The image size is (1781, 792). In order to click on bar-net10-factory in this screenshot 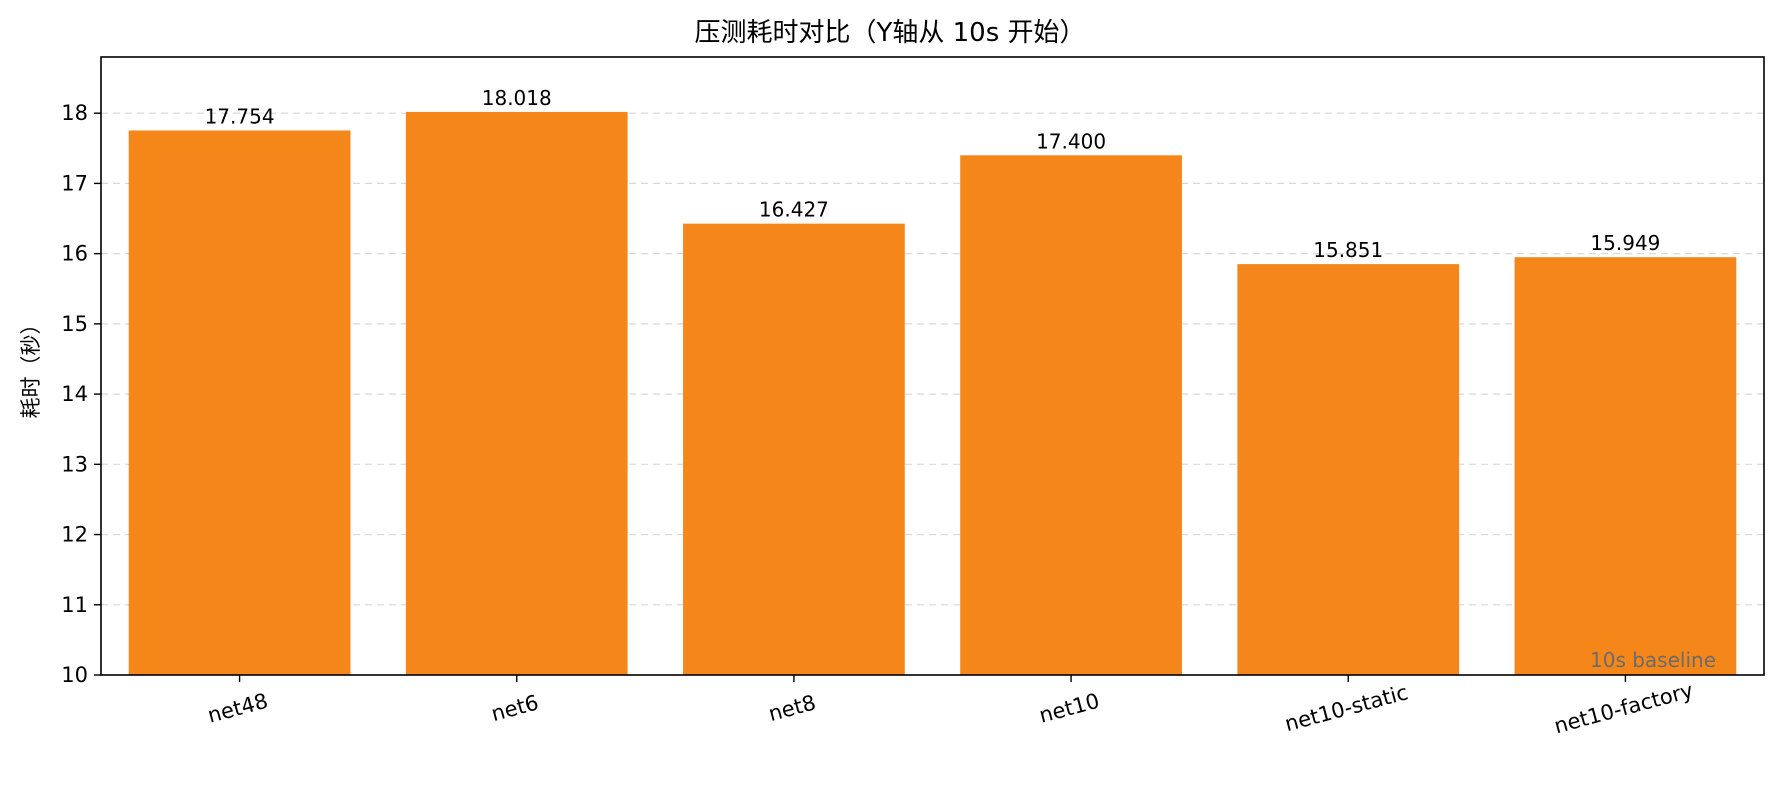, I will do `click(1625, 466)`.